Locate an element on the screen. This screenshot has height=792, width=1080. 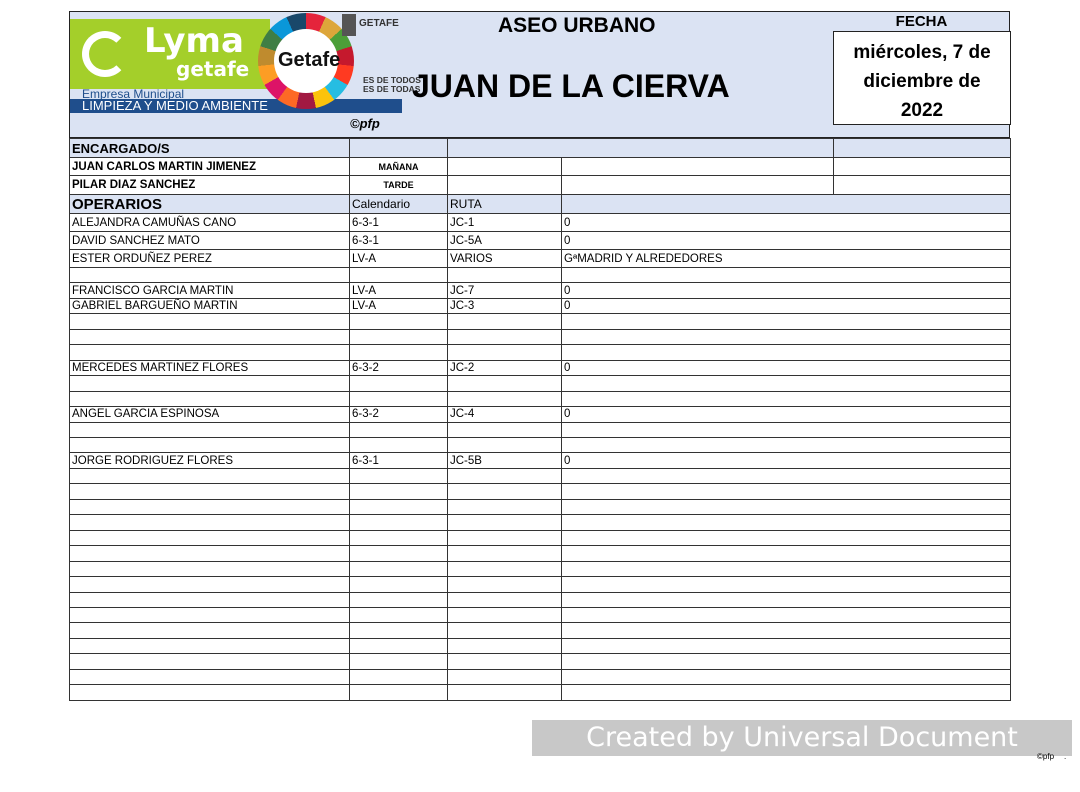
zone-title: JUAN DE LA CIERVA is located at coordinates (571, 86).